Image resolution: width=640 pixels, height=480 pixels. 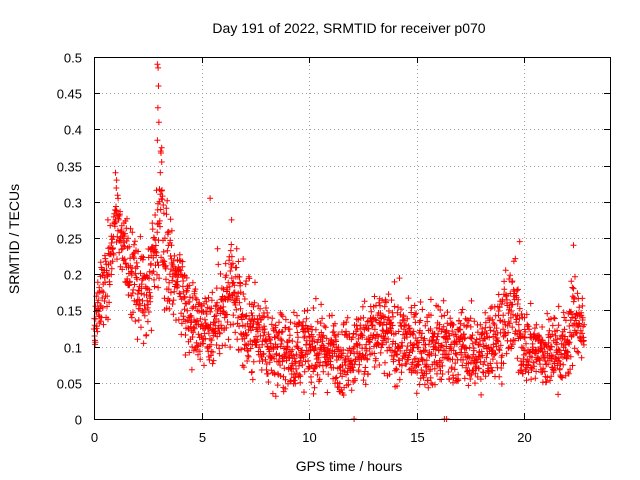 I want to click on y-tick-label: 0.35, so click(x=69, y=167).